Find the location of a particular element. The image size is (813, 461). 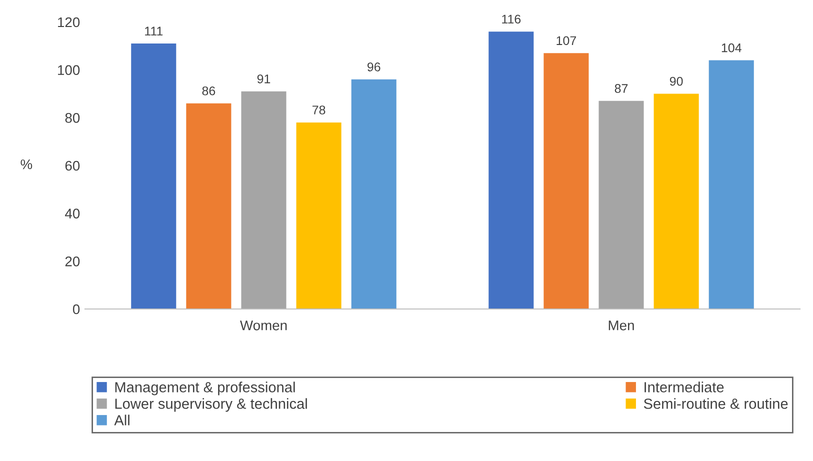

y-tick-label: 100 is located at coordinates (69, 70).